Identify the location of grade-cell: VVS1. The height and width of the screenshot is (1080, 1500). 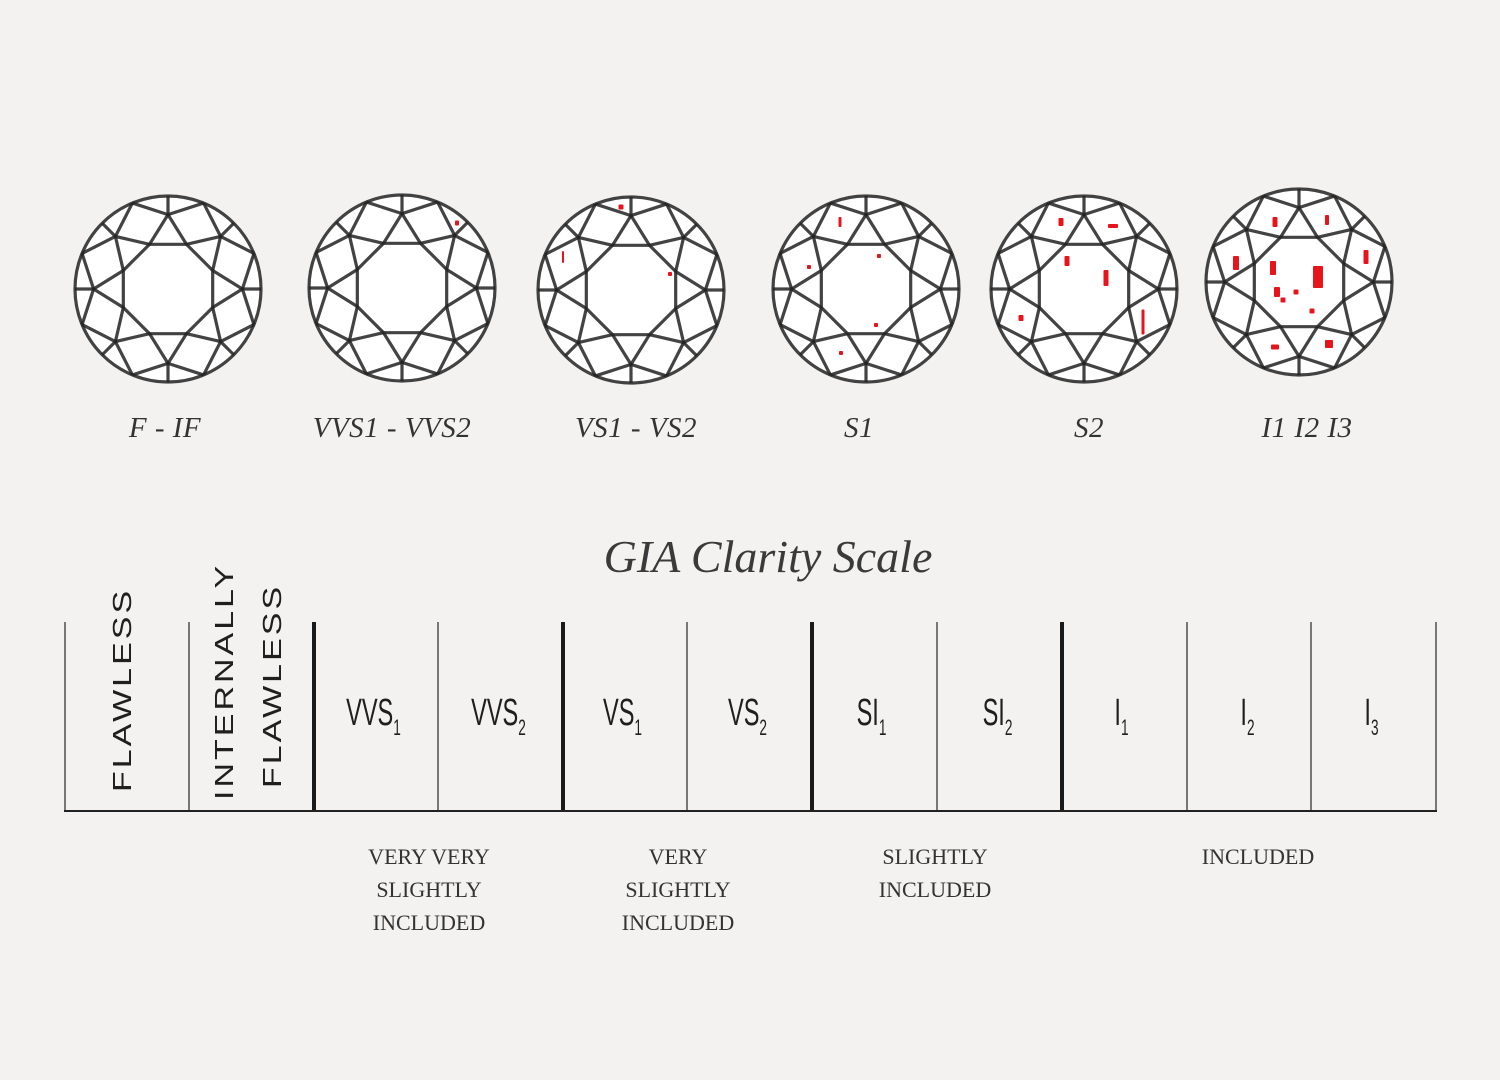
(374, 716).